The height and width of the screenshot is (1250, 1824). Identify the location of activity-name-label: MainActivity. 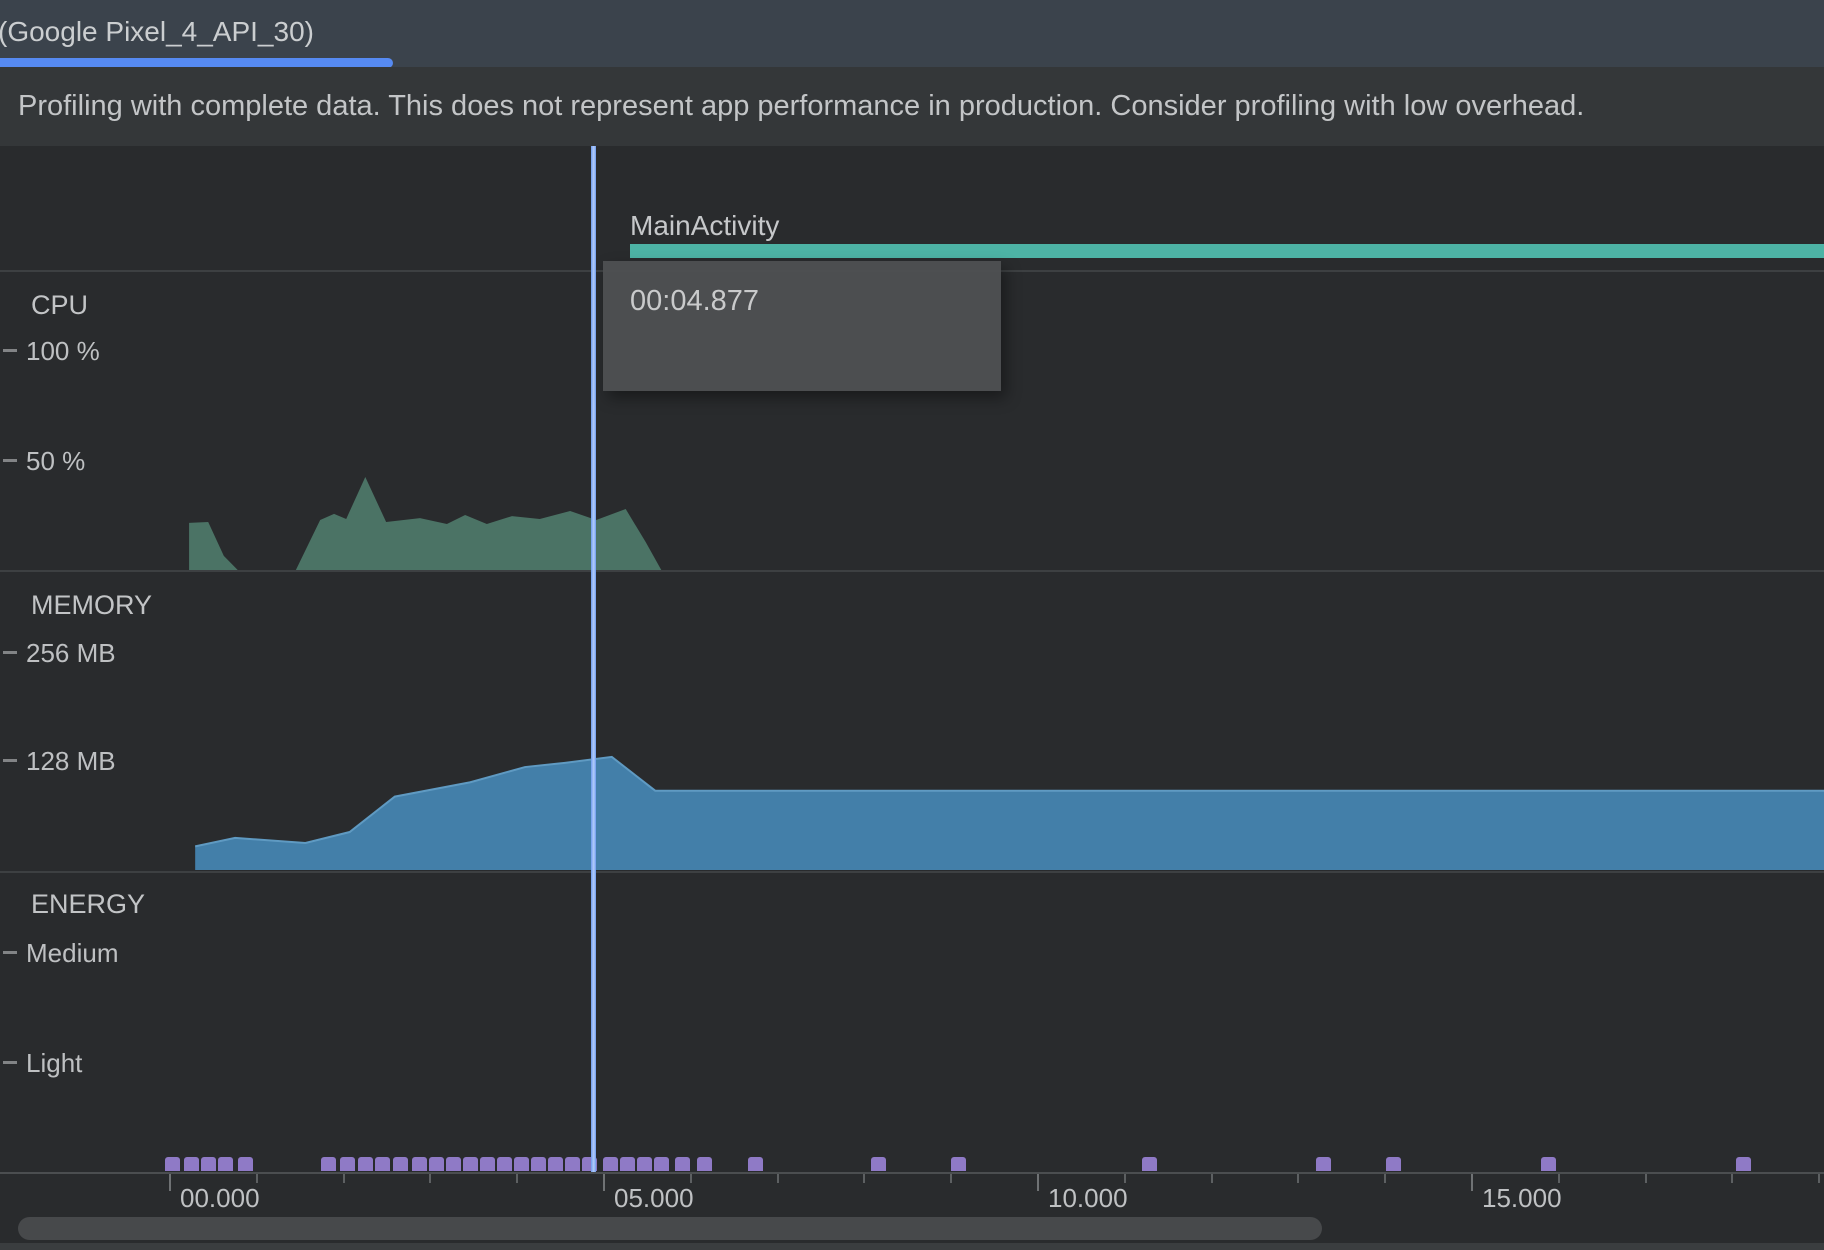
(705, 225).